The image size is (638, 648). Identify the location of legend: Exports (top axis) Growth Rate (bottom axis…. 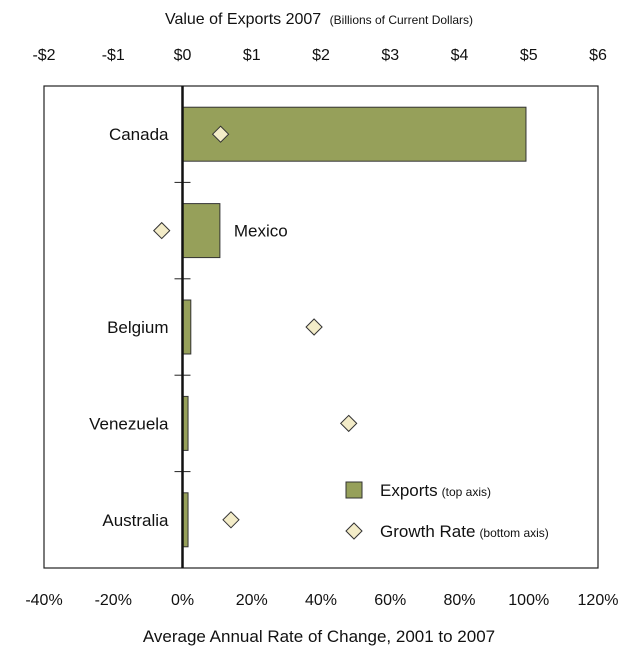
(447, 511).